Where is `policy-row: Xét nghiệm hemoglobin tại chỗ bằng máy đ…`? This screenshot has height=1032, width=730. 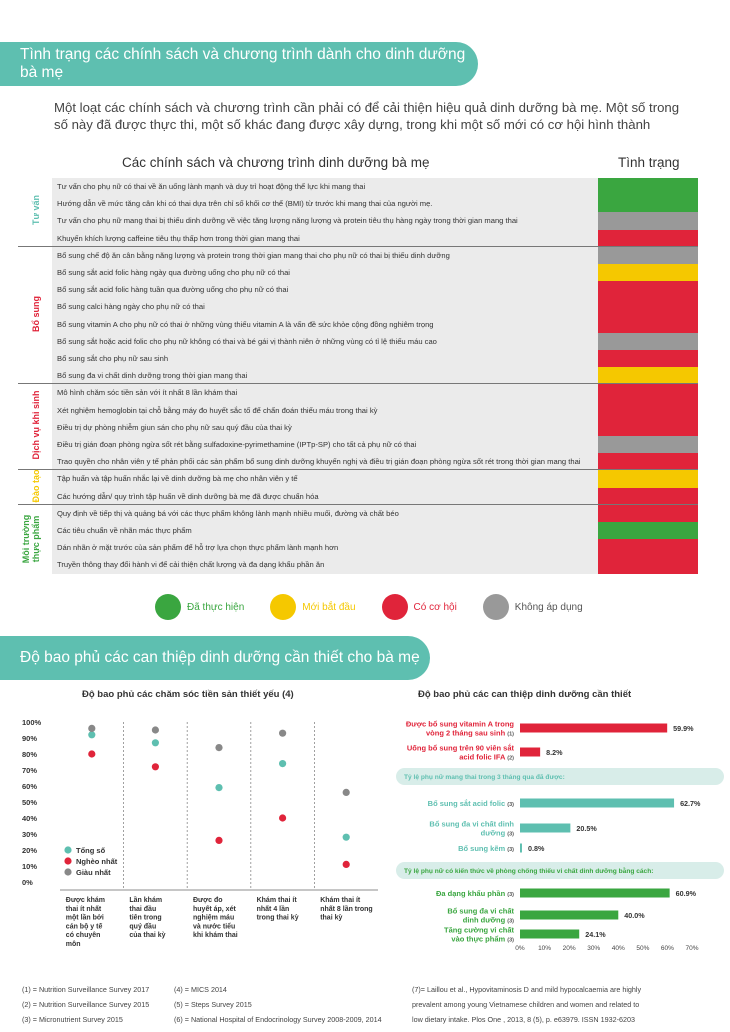 policy-row: Xét nghiệm hemoglobin tại chỗ bằng máy đ… is located at coordinates (375, 410).